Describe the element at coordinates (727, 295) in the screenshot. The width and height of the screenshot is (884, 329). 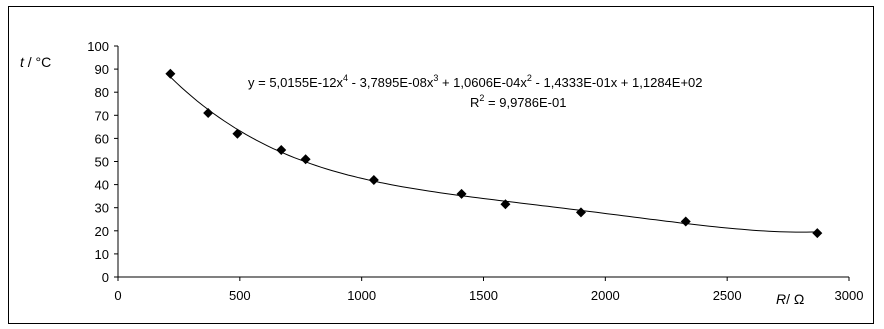
I see `x-tick-label: 2500` at that location.